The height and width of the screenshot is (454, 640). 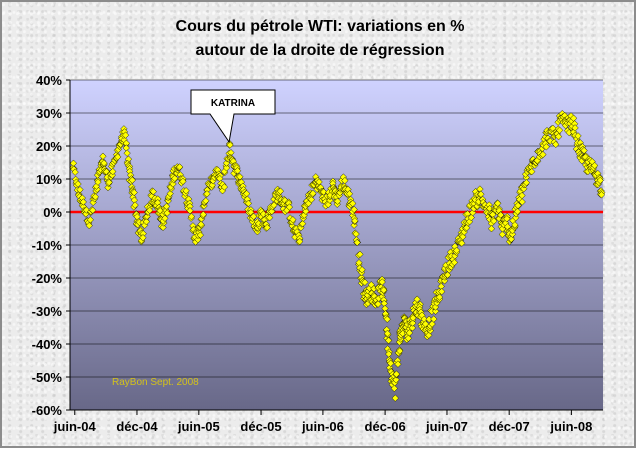 I want to click on y-tick-label-10: -60%, so click(x=47, y=410).